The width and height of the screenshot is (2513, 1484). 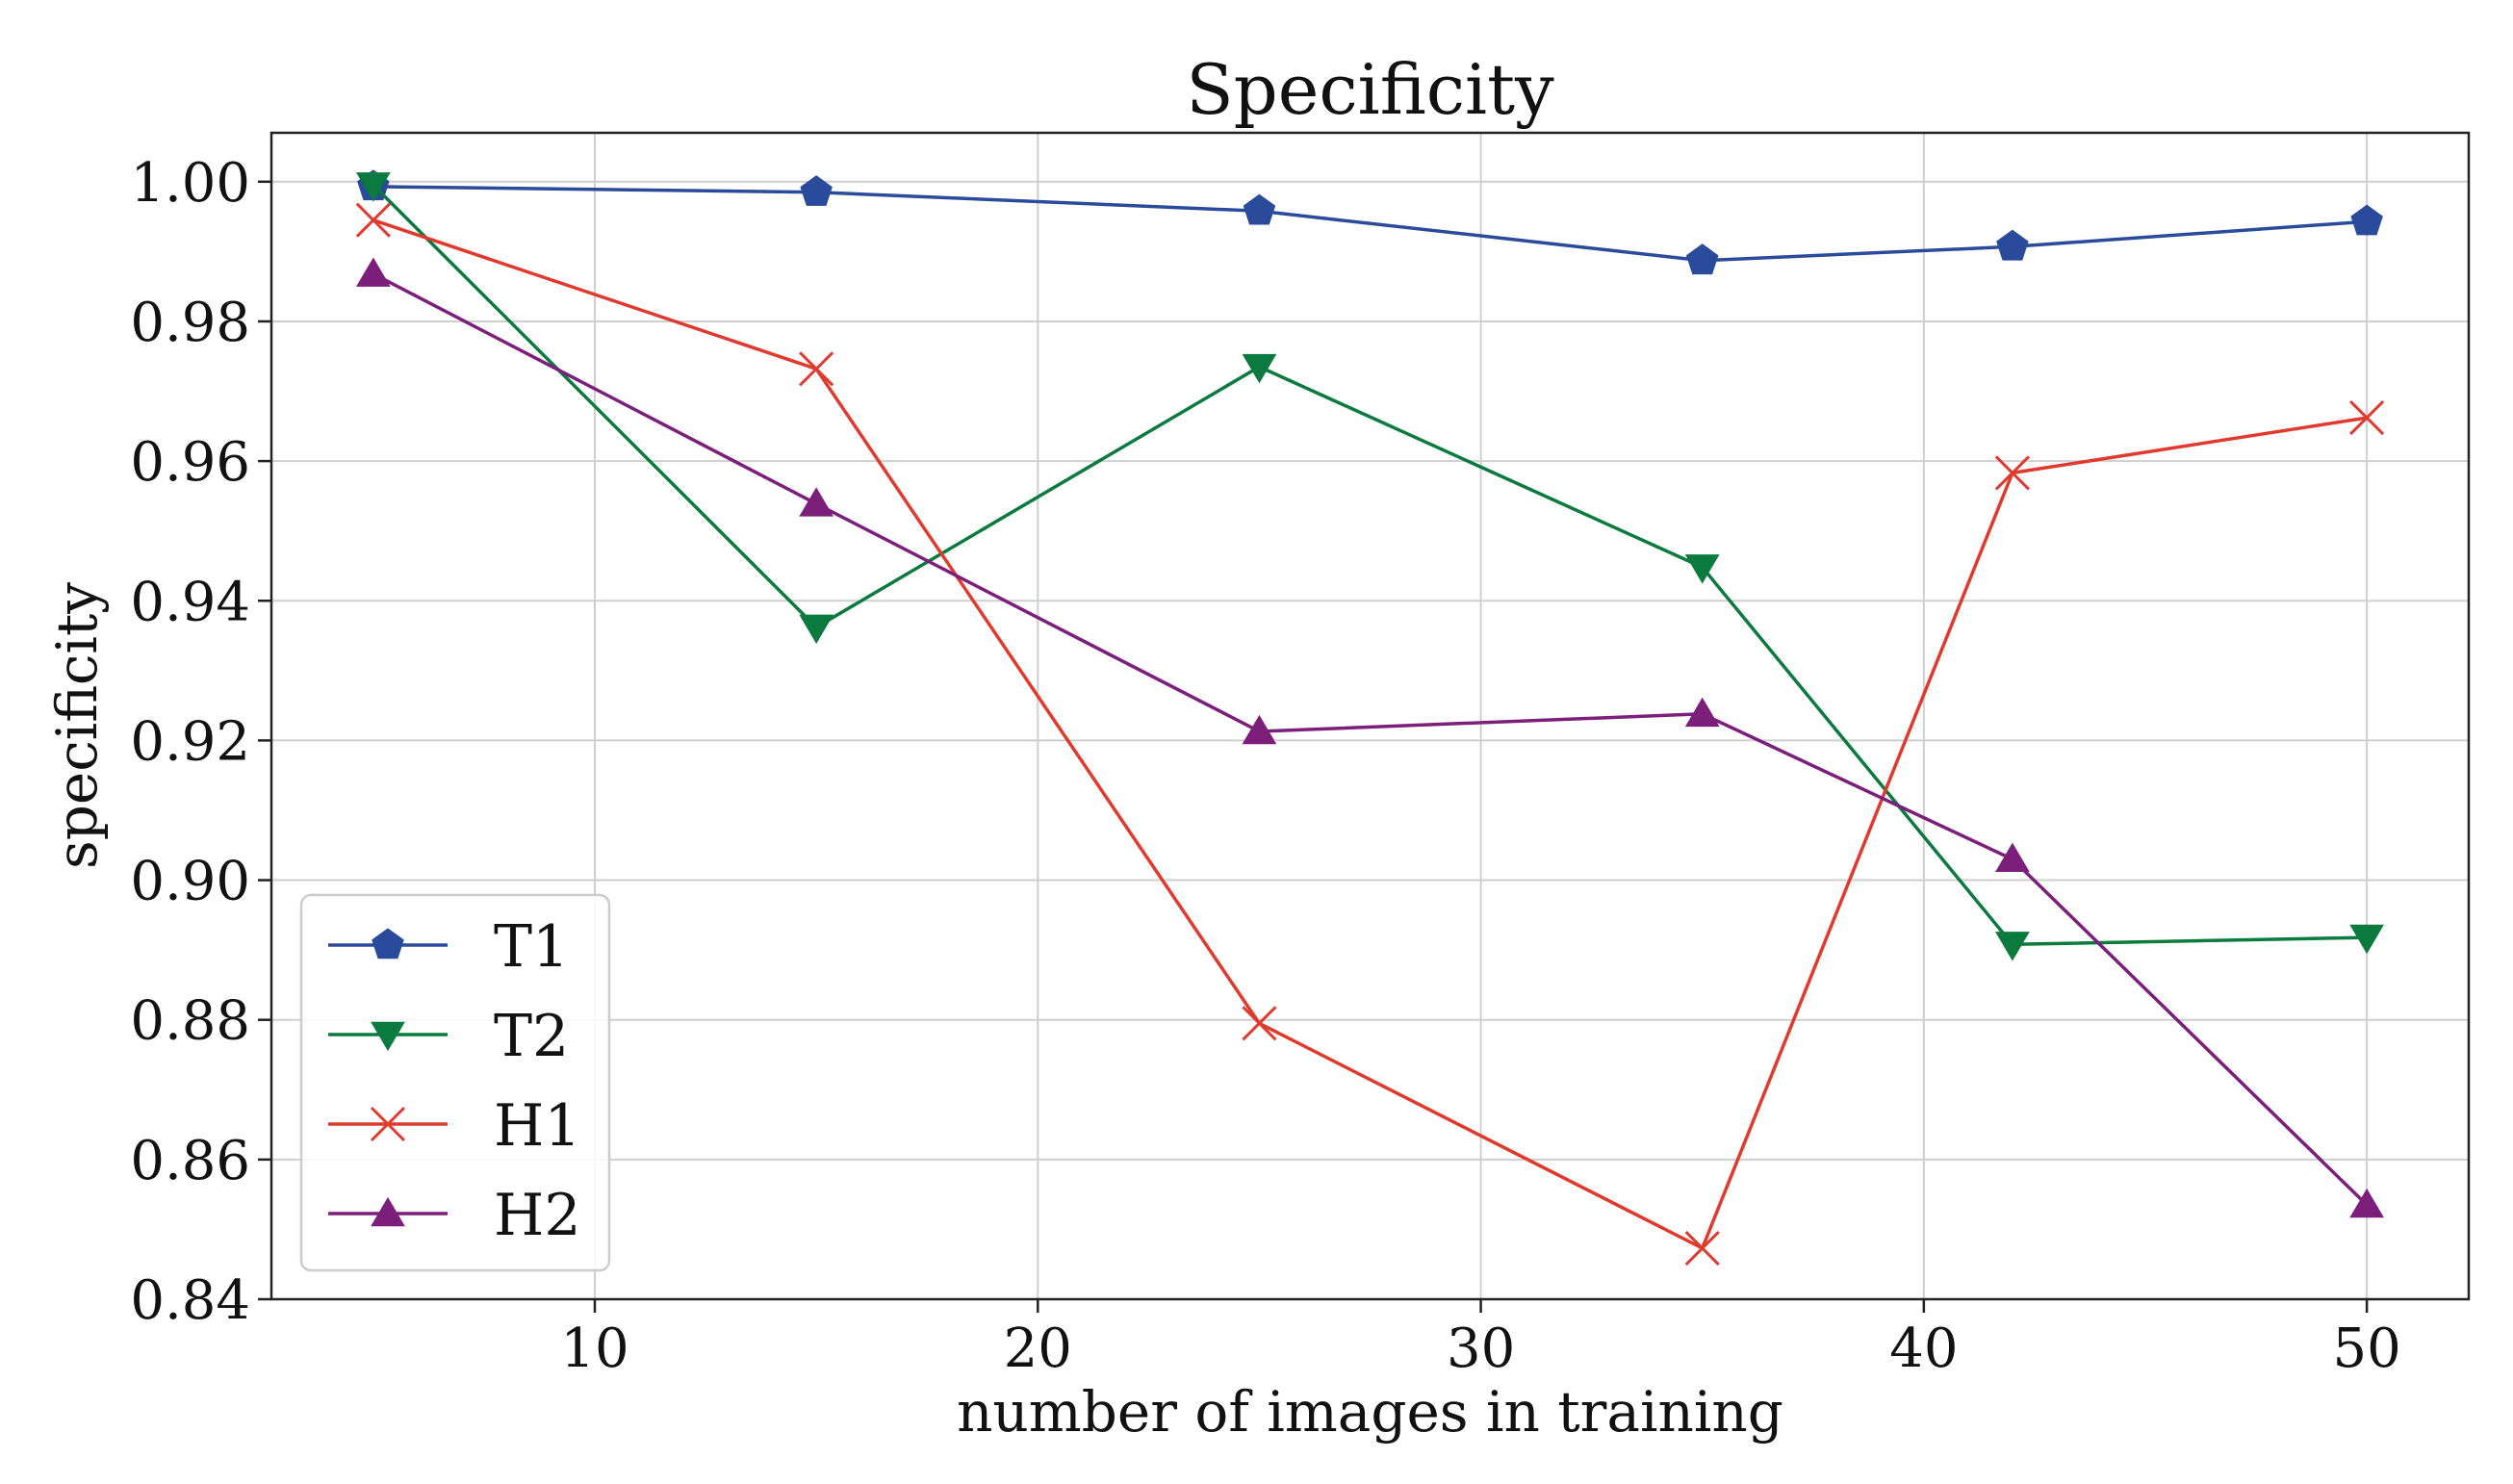 What do you see at coordinates (454, 1126) in the screenshot?
I see `legend-item-h1: H1` at bounding box center [454, 1126].